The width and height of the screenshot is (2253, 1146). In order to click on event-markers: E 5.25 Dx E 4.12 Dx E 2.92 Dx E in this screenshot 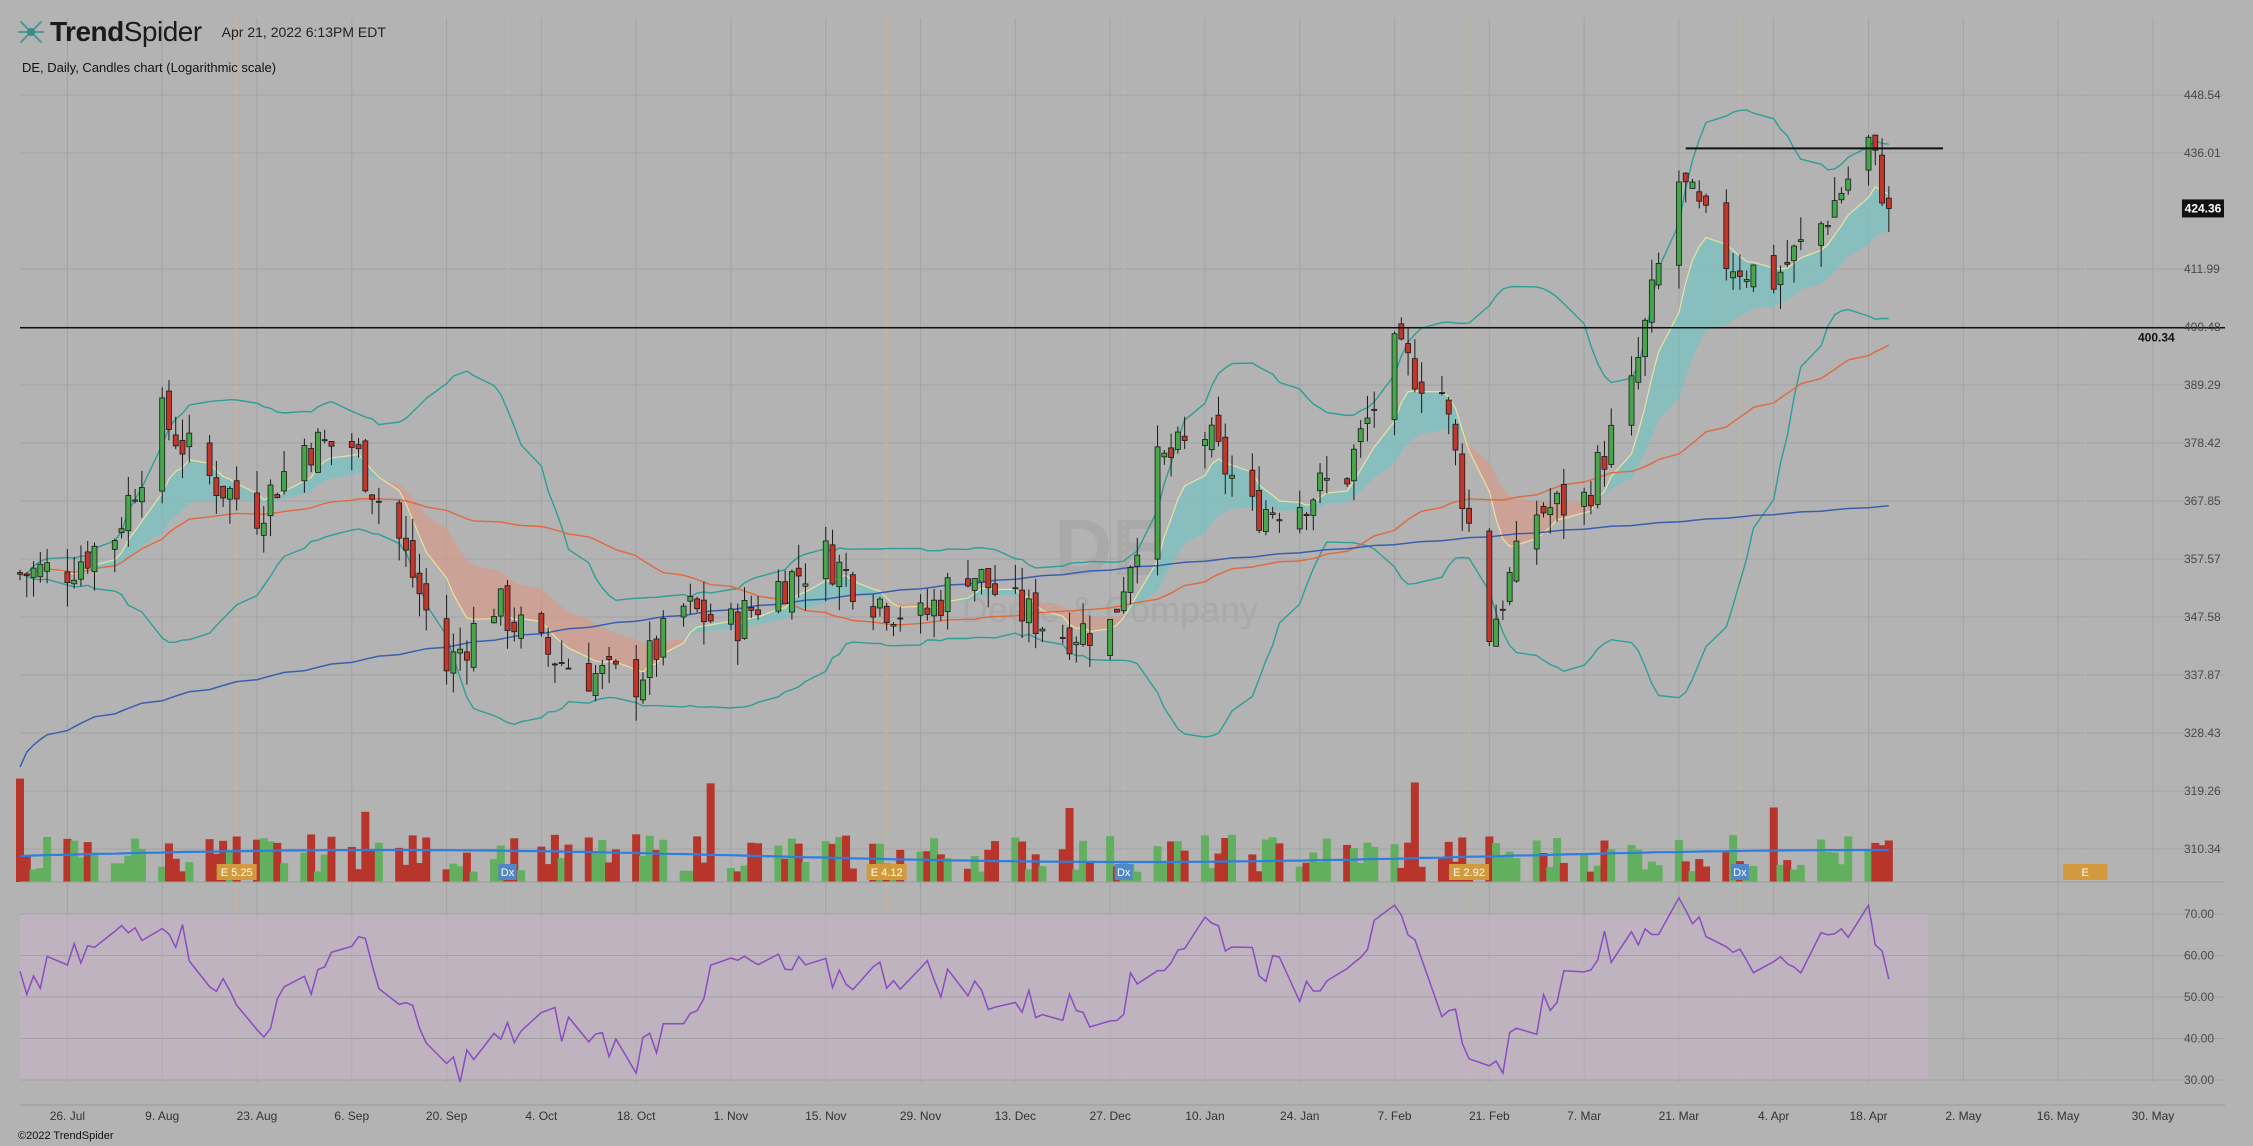, I will do `click(1162, 872)`.